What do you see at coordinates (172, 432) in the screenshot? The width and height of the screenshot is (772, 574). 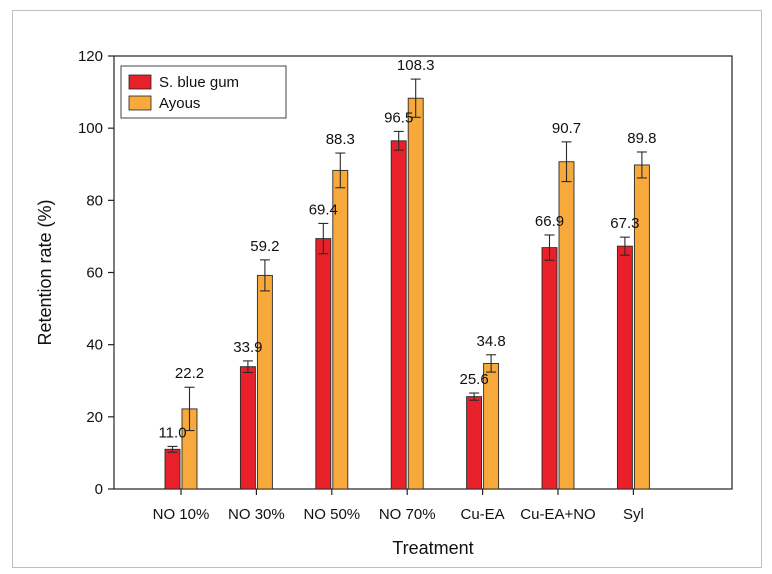 I see `data-label-s-blue-gum-no-10: 11.0` at bounding box center [172, 432].